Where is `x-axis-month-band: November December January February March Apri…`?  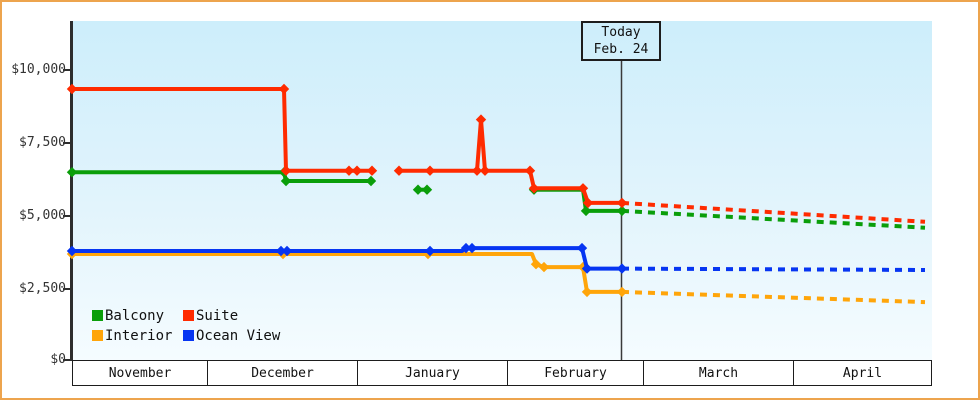
x-axis-month-band: November December January February March Apri… is located at coordinates (502, 373).